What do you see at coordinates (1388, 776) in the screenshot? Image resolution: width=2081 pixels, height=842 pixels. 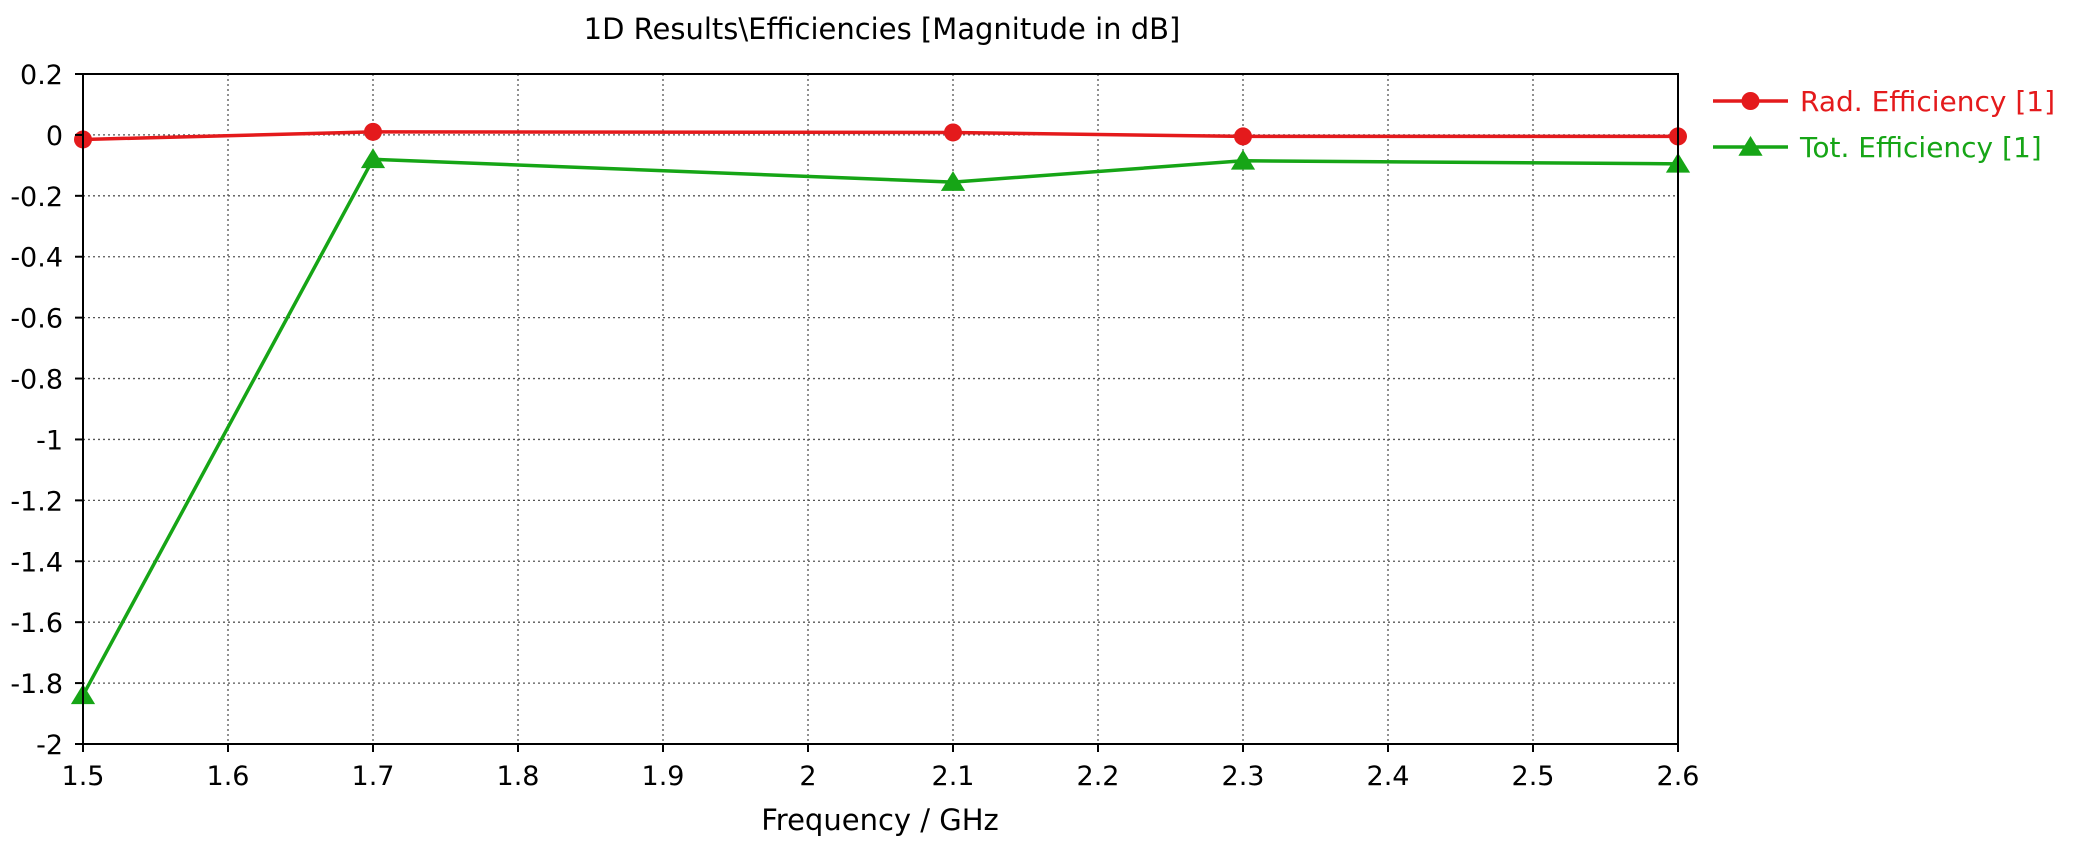 I see `x-tick-label: 2.4` at bounding box center [1388, 776].